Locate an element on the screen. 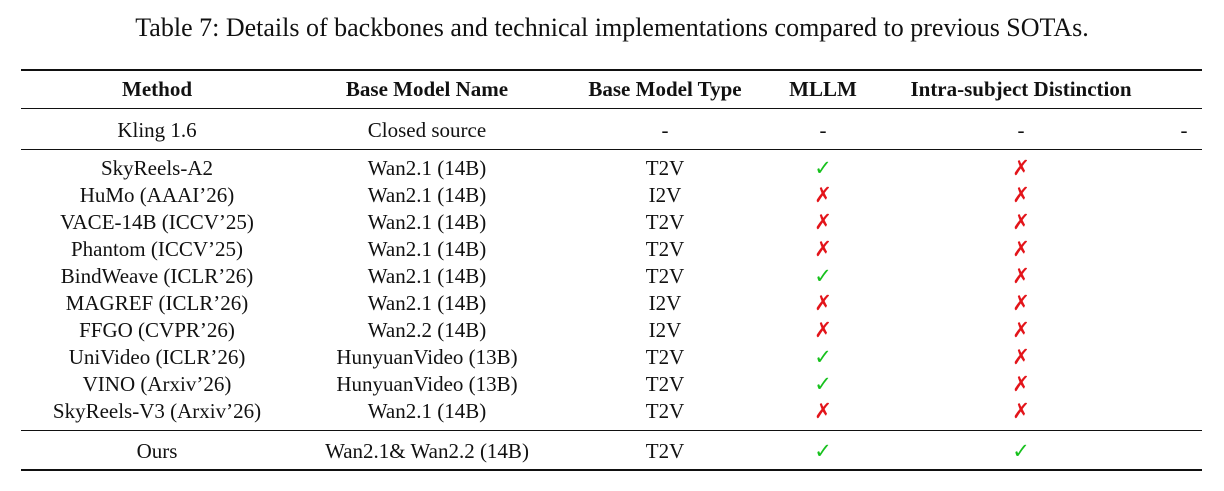 This screenshot has height=491, width=1224. header-intra-subject-distinction: Intra-subject Distinction is located at coordinates (1021, 89).